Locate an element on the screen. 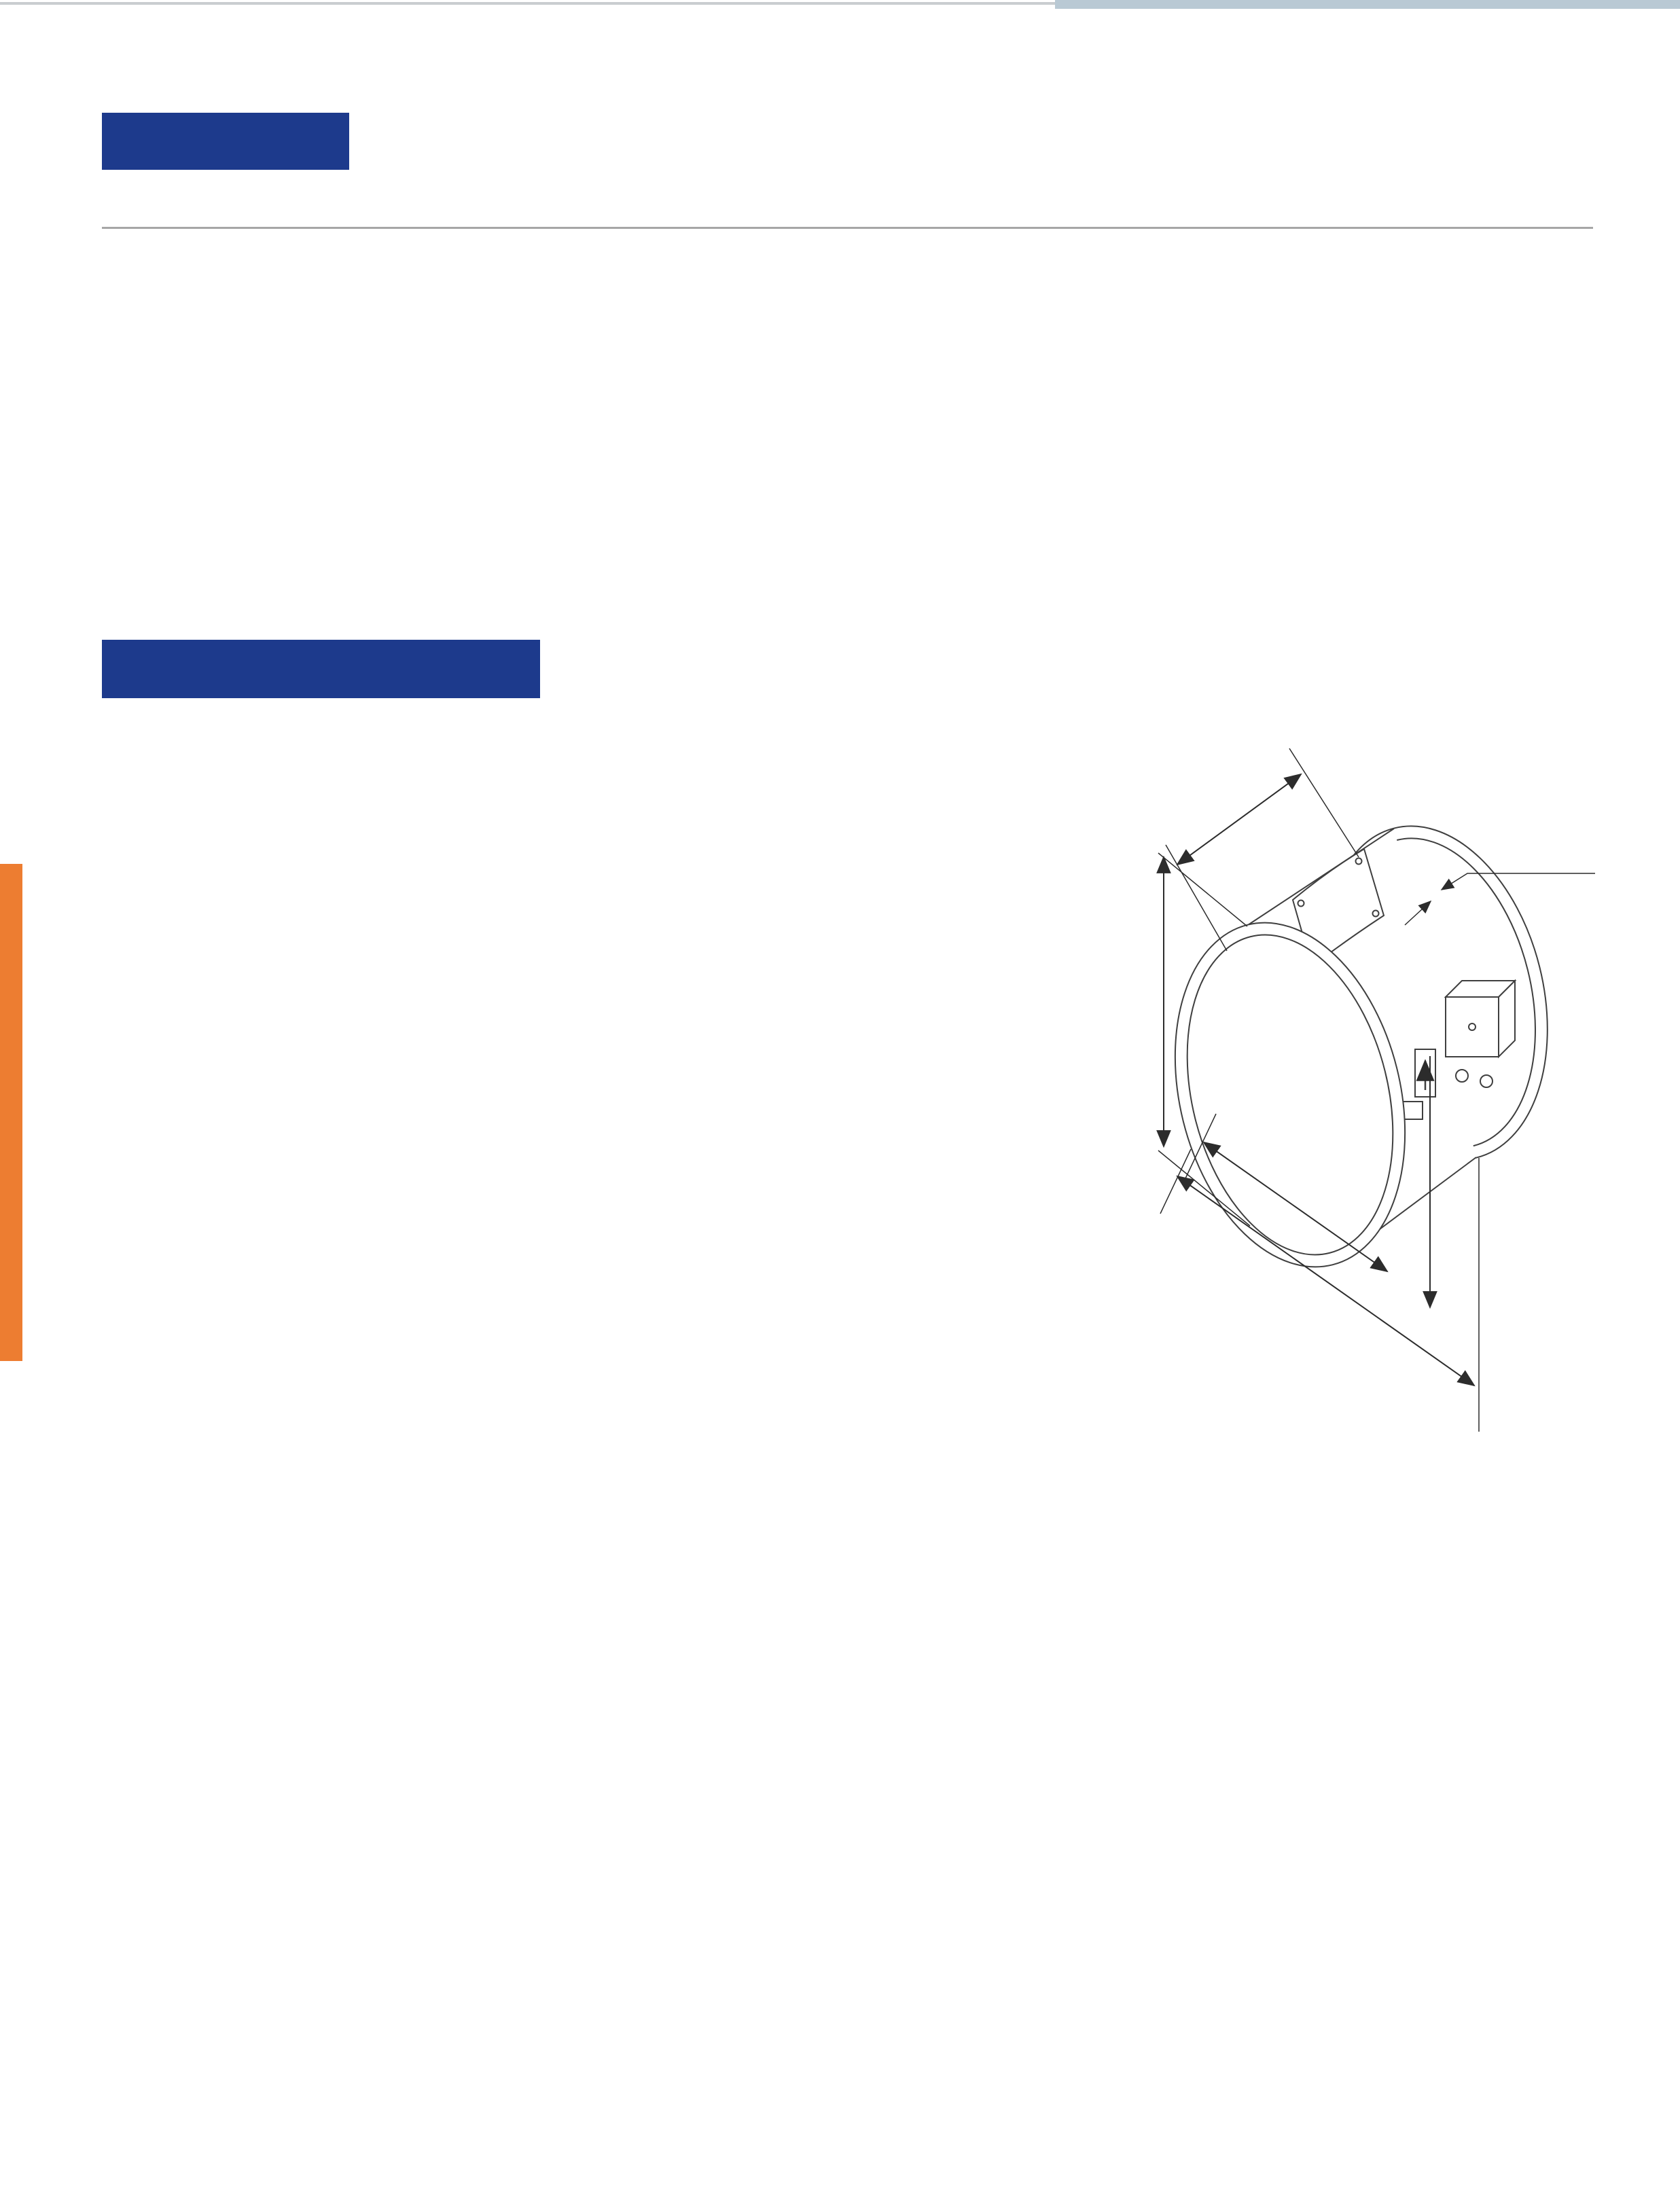 The height and width of the screenshot is (2212, 1680). fan-dimension-drawing is located at coordinates (1375, 1090).